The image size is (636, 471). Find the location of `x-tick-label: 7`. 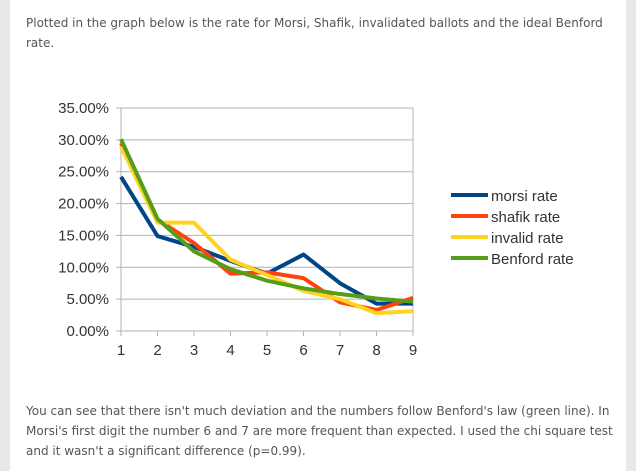

x-tick-label: 7 is located at coordinates (340, 350).